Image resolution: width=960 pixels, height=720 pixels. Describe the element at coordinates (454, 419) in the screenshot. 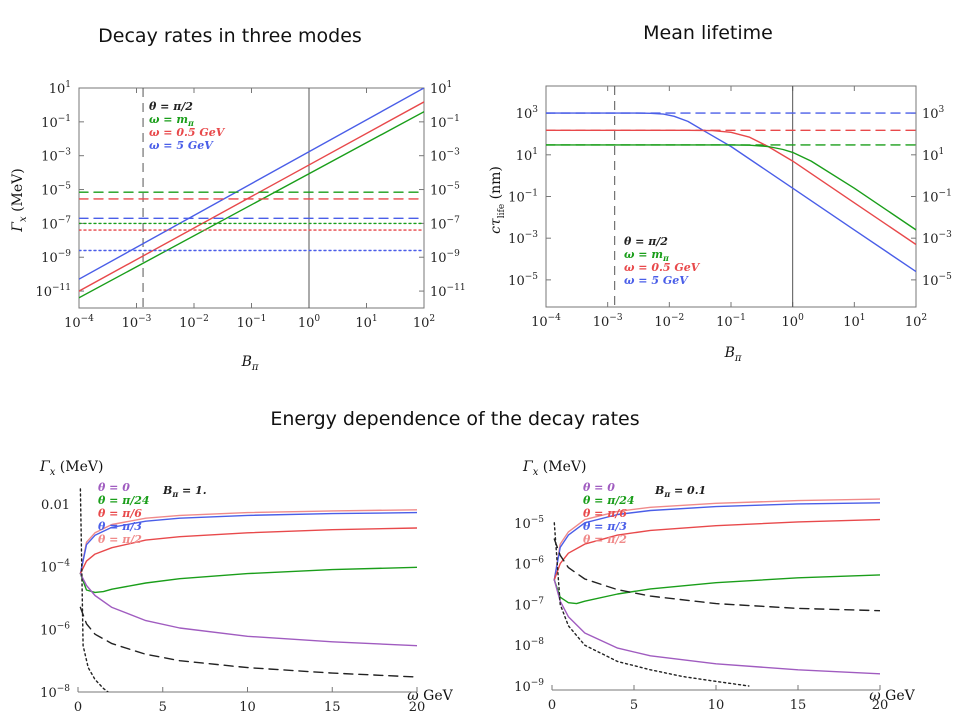

I see `heading-energy-dependence: Energy dependence of the decay rates` at that location.